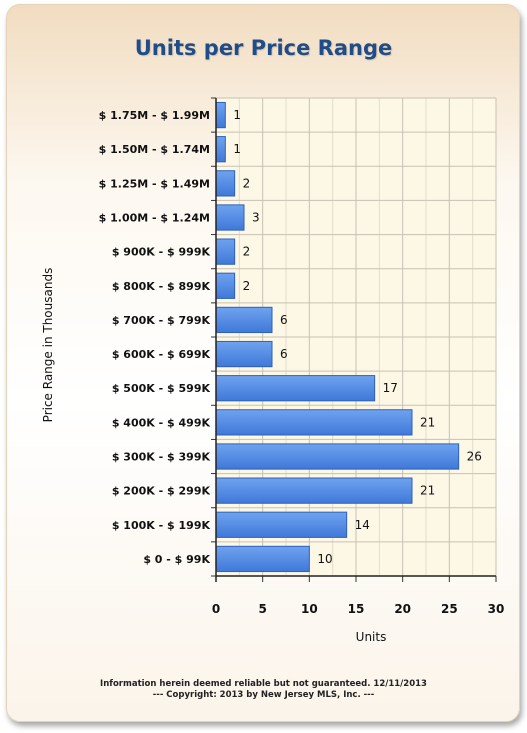 The height and width of the screenshot is (733, 527). Describe the element at coordinates (154, 218) in the screenshot. I see `y-tick-label: $ 1.00M - $ 1.24M` at that location.